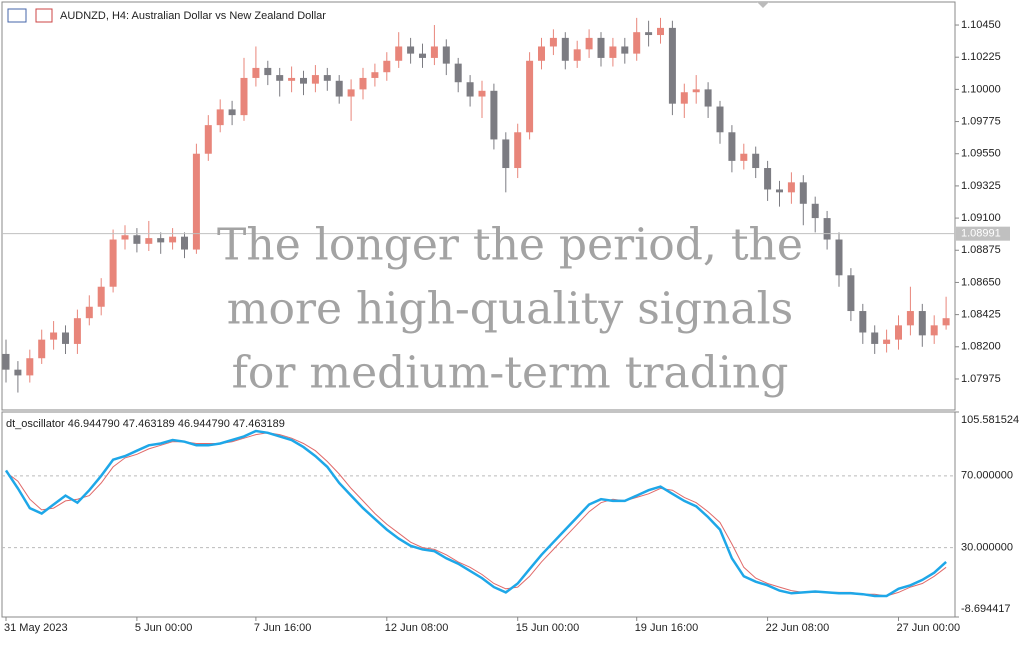 This screenshot has width=1024, height=645. I want to click on icon-list, so click(17, 15).